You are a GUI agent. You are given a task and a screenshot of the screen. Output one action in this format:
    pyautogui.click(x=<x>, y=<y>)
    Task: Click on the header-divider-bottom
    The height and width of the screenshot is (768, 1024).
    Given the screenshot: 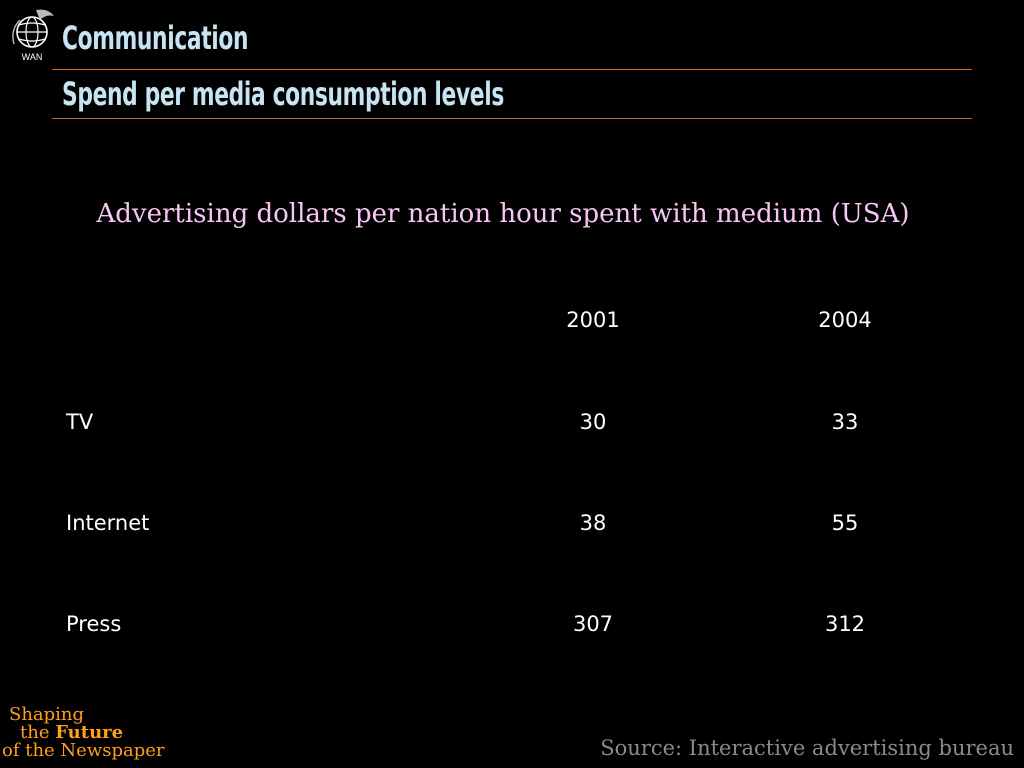 What is the action you would take?
    pyautogui.click(x=512, y=118)
    